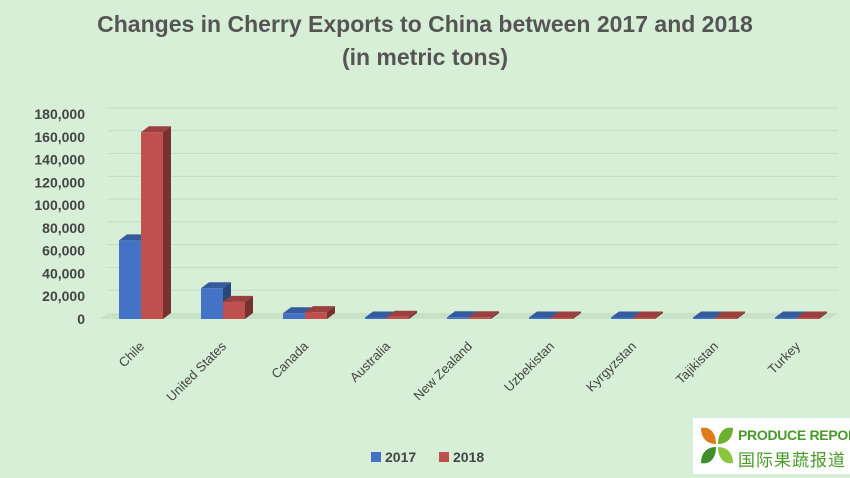 This screenshot has width=850, height=478. Describe the element at coordinates (792, 460) in the screenshot. I see `logo-text-cn: 国际果蔬报道` at that location.